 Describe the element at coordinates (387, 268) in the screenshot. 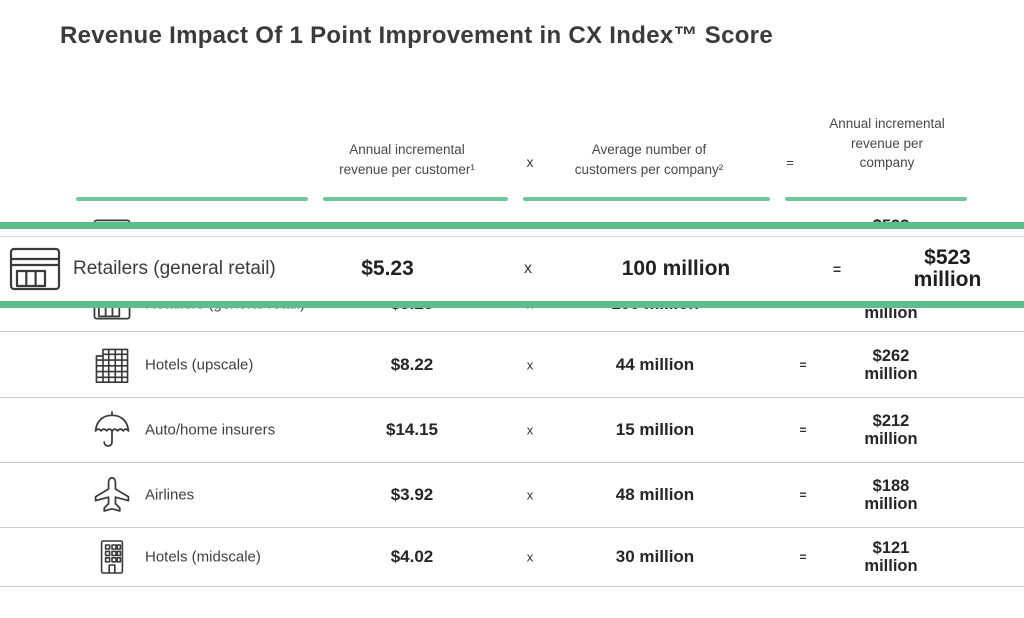

I see `callout-value: $5.23` at that location.